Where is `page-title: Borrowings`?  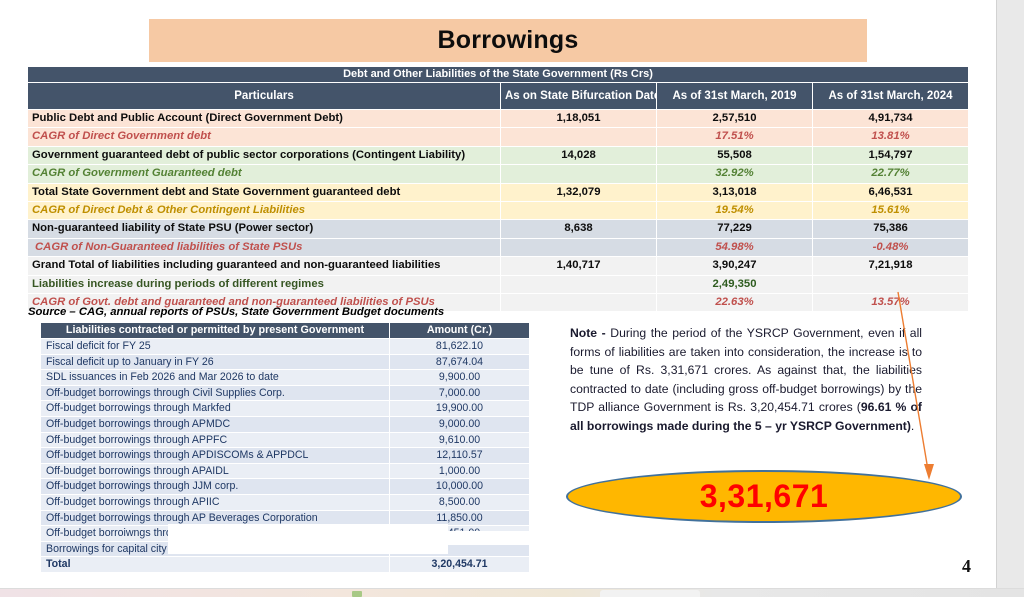 page-title: Borrowings is located at coordinates (508, 40).